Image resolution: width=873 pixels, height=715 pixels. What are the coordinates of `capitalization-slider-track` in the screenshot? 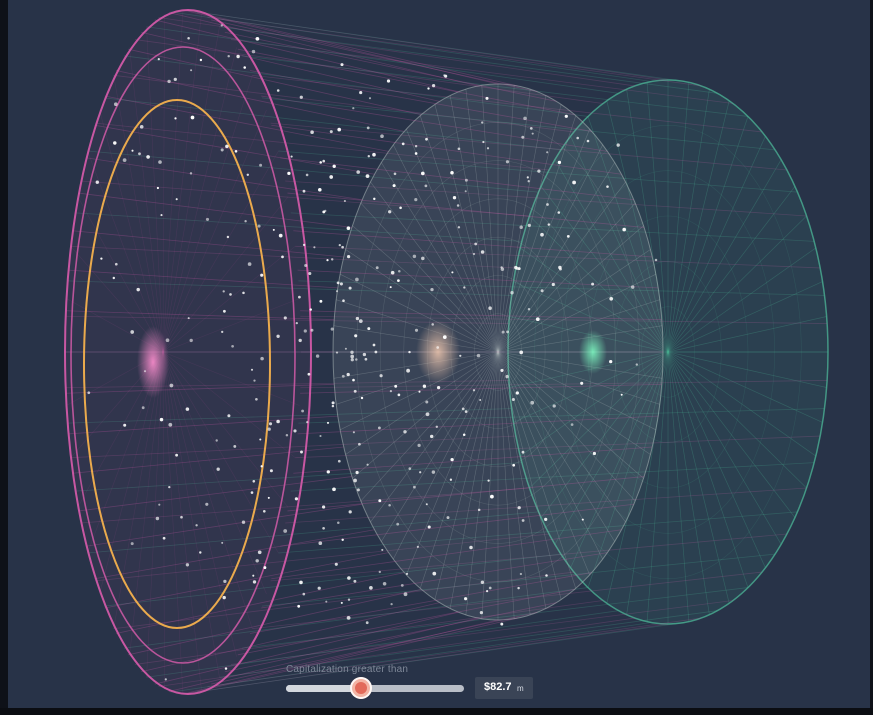 It's located at (375, 688).